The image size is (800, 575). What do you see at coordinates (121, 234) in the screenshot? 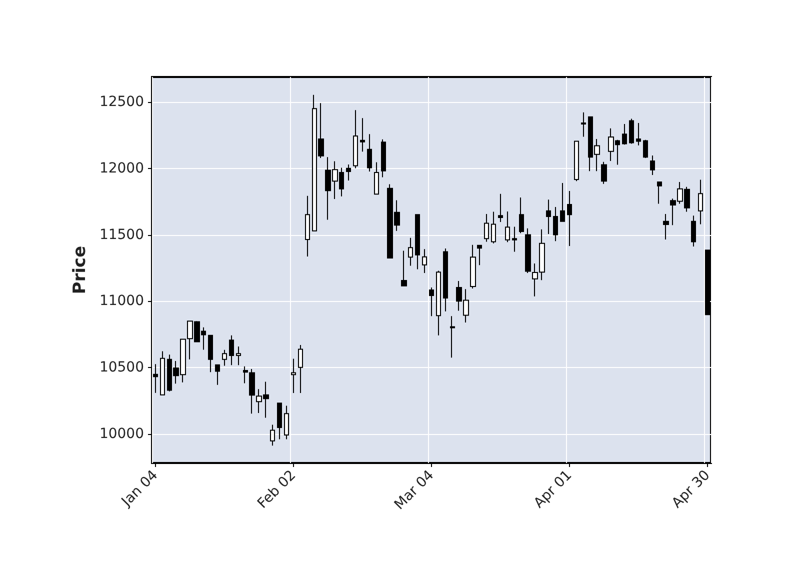
I see `y-tick-label: 11500` at bounding box center [121, 234].